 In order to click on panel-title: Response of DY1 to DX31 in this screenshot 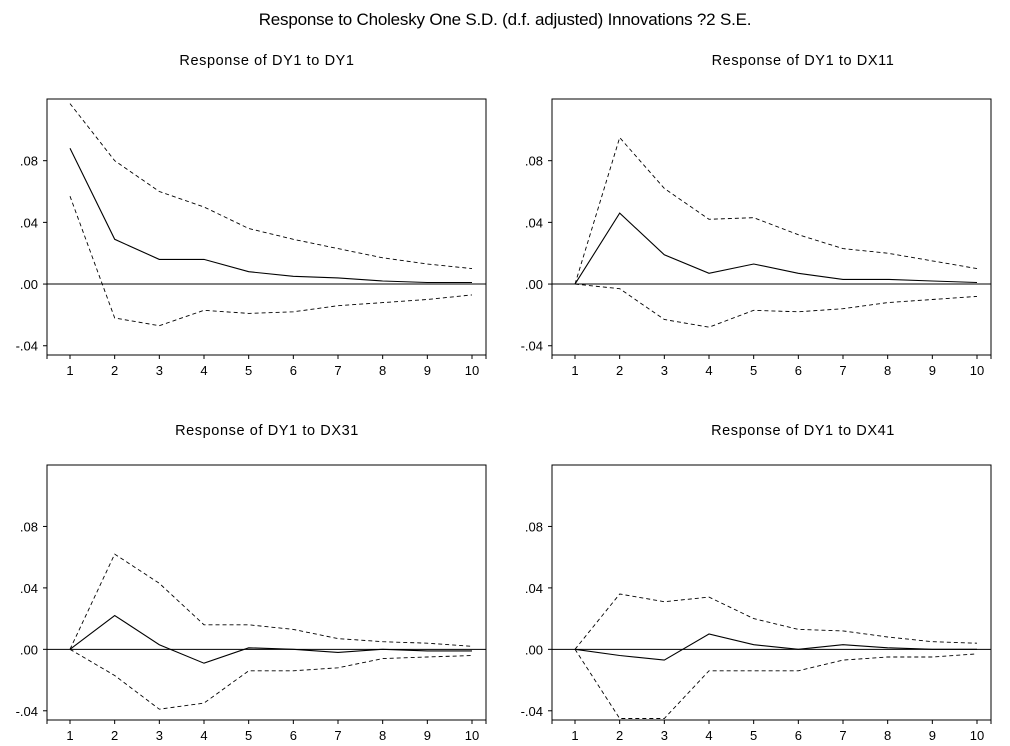, I will do `click(267, 431)`.